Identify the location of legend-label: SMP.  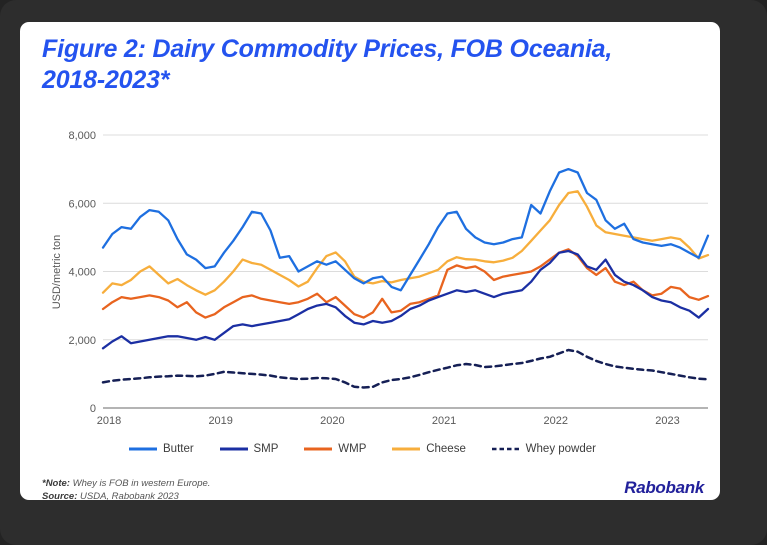
(266, 449).